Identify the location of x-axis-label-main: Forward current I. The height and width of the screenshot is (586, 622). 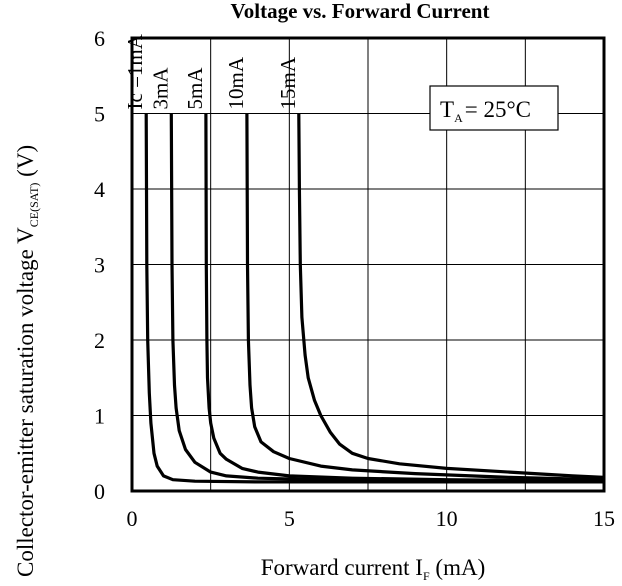
(342, 567).